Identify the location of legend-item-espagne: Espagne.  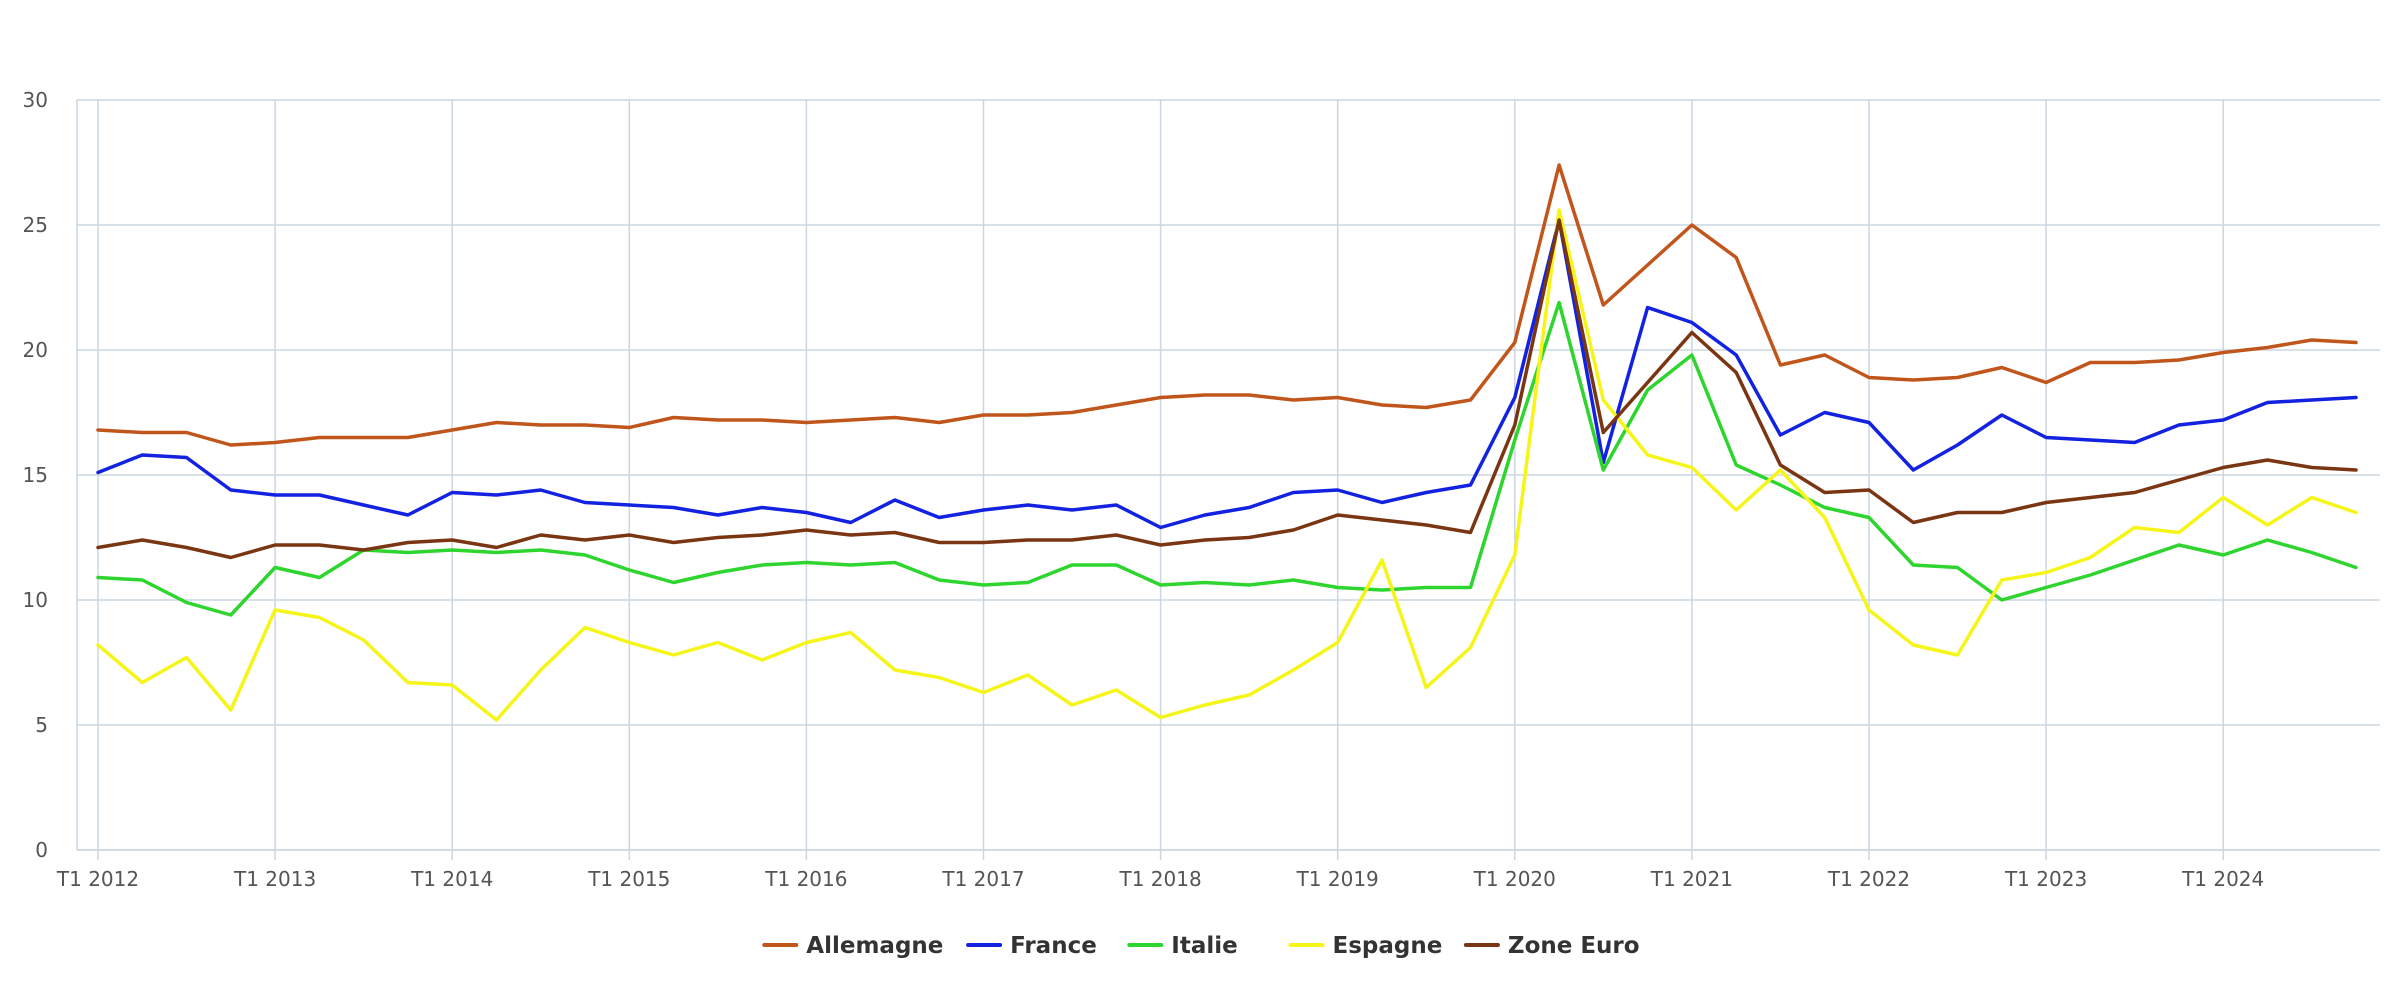
(1365, 946).